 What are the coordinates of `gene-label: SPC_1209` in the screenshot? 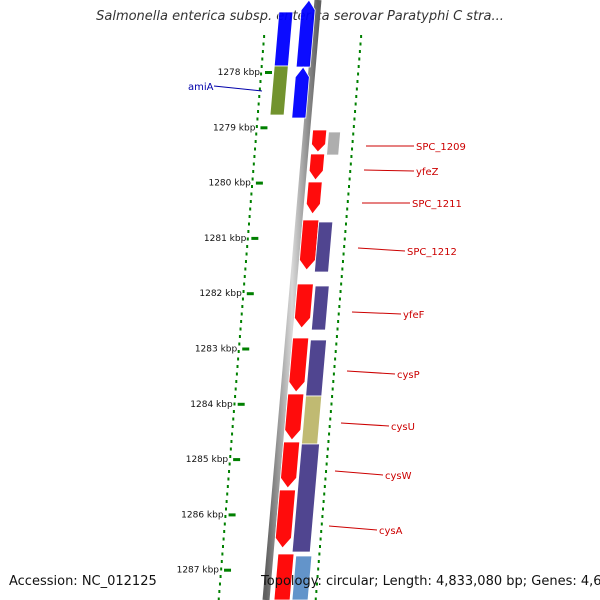 It's located at (441, 147).